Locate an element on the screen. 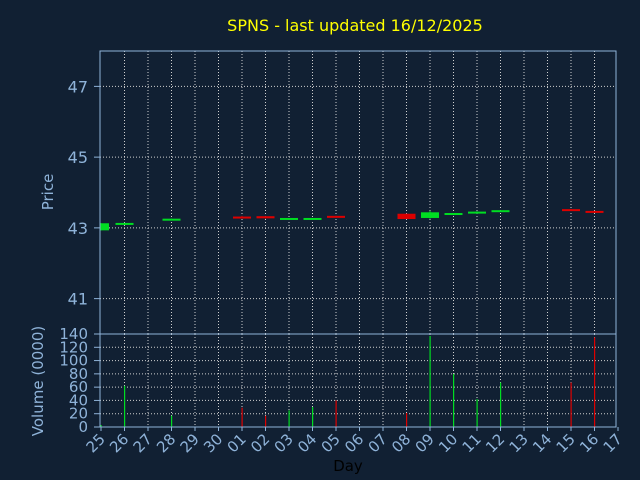 This screenshot has height=480, width=640. x-tick-label: 05 is located at coordinates (331, 443).